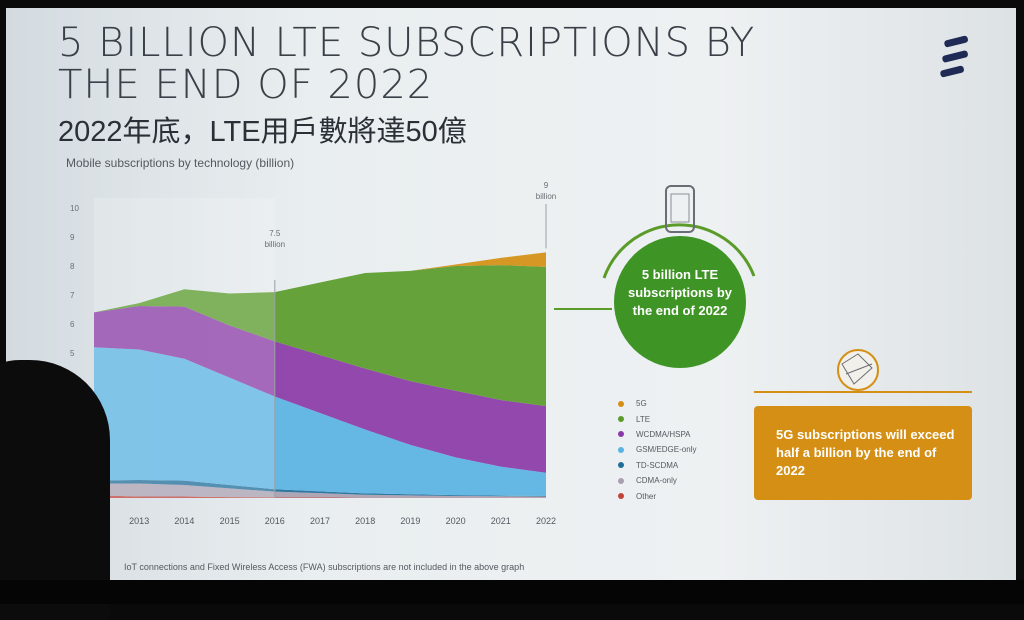 This screenshot has height=620, width=1024. Describe the element at coordinates (512, 592) in the screenshot. I see `screen-bottom-edge` at that location.